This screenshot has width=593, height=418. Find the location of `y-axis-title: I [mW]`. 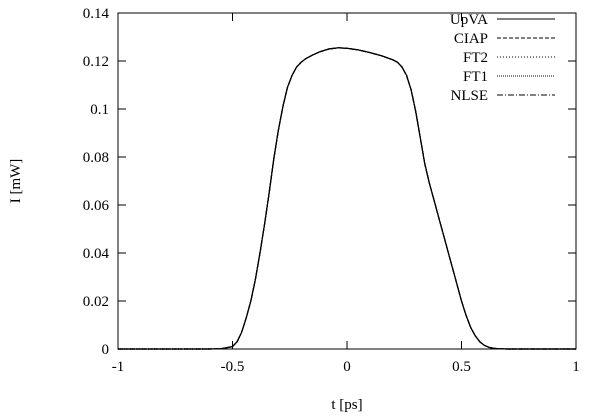

y-axis-title: I [mW] is located at coordinates (16, 181).